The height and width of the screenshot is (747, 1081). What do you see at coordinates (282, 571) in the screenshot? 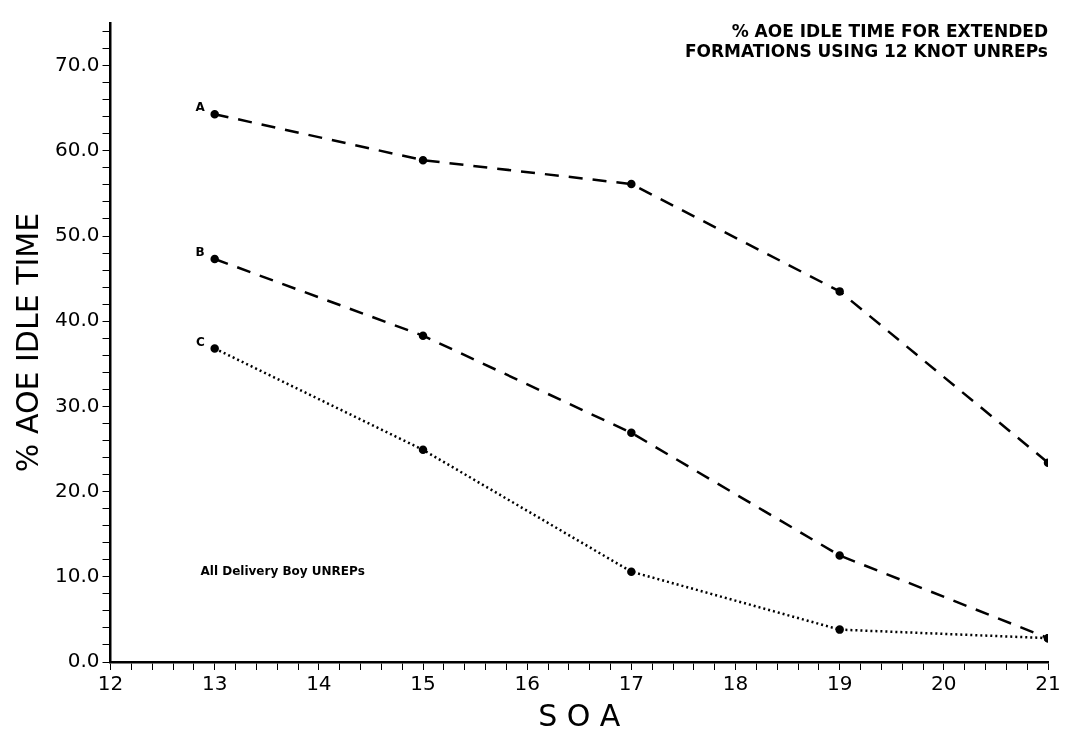
I see `annotation: All Delivery Boy UNREPs` at bounding box center [282, 571].